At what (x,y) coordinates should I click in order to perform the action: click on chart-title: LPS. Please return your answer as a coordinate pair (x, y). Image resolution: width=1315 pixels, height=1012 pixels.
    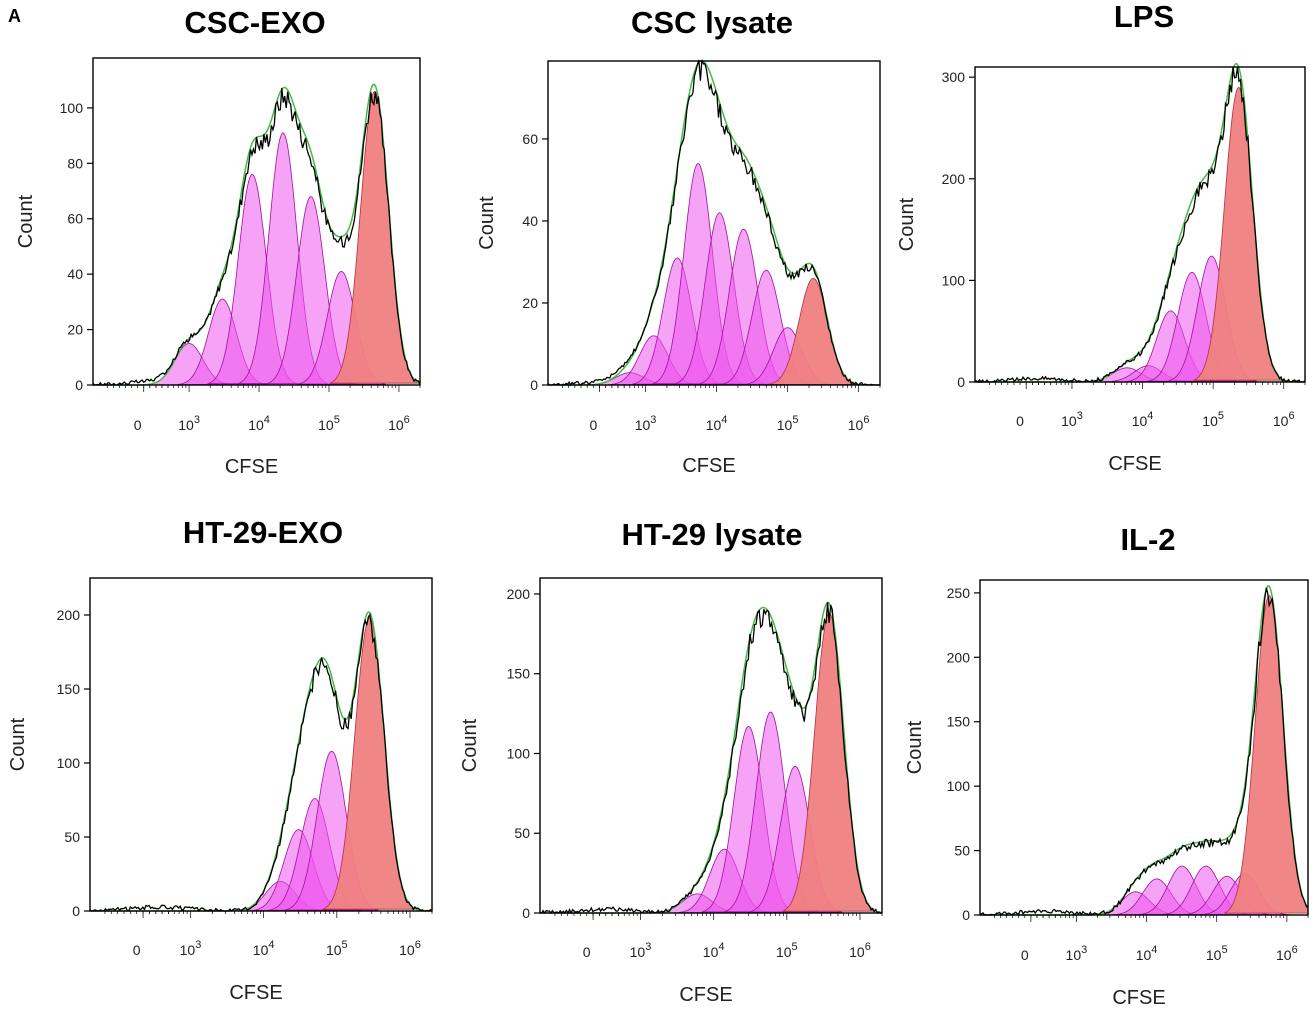
    Looking at the image, I should click on (1144, 17).